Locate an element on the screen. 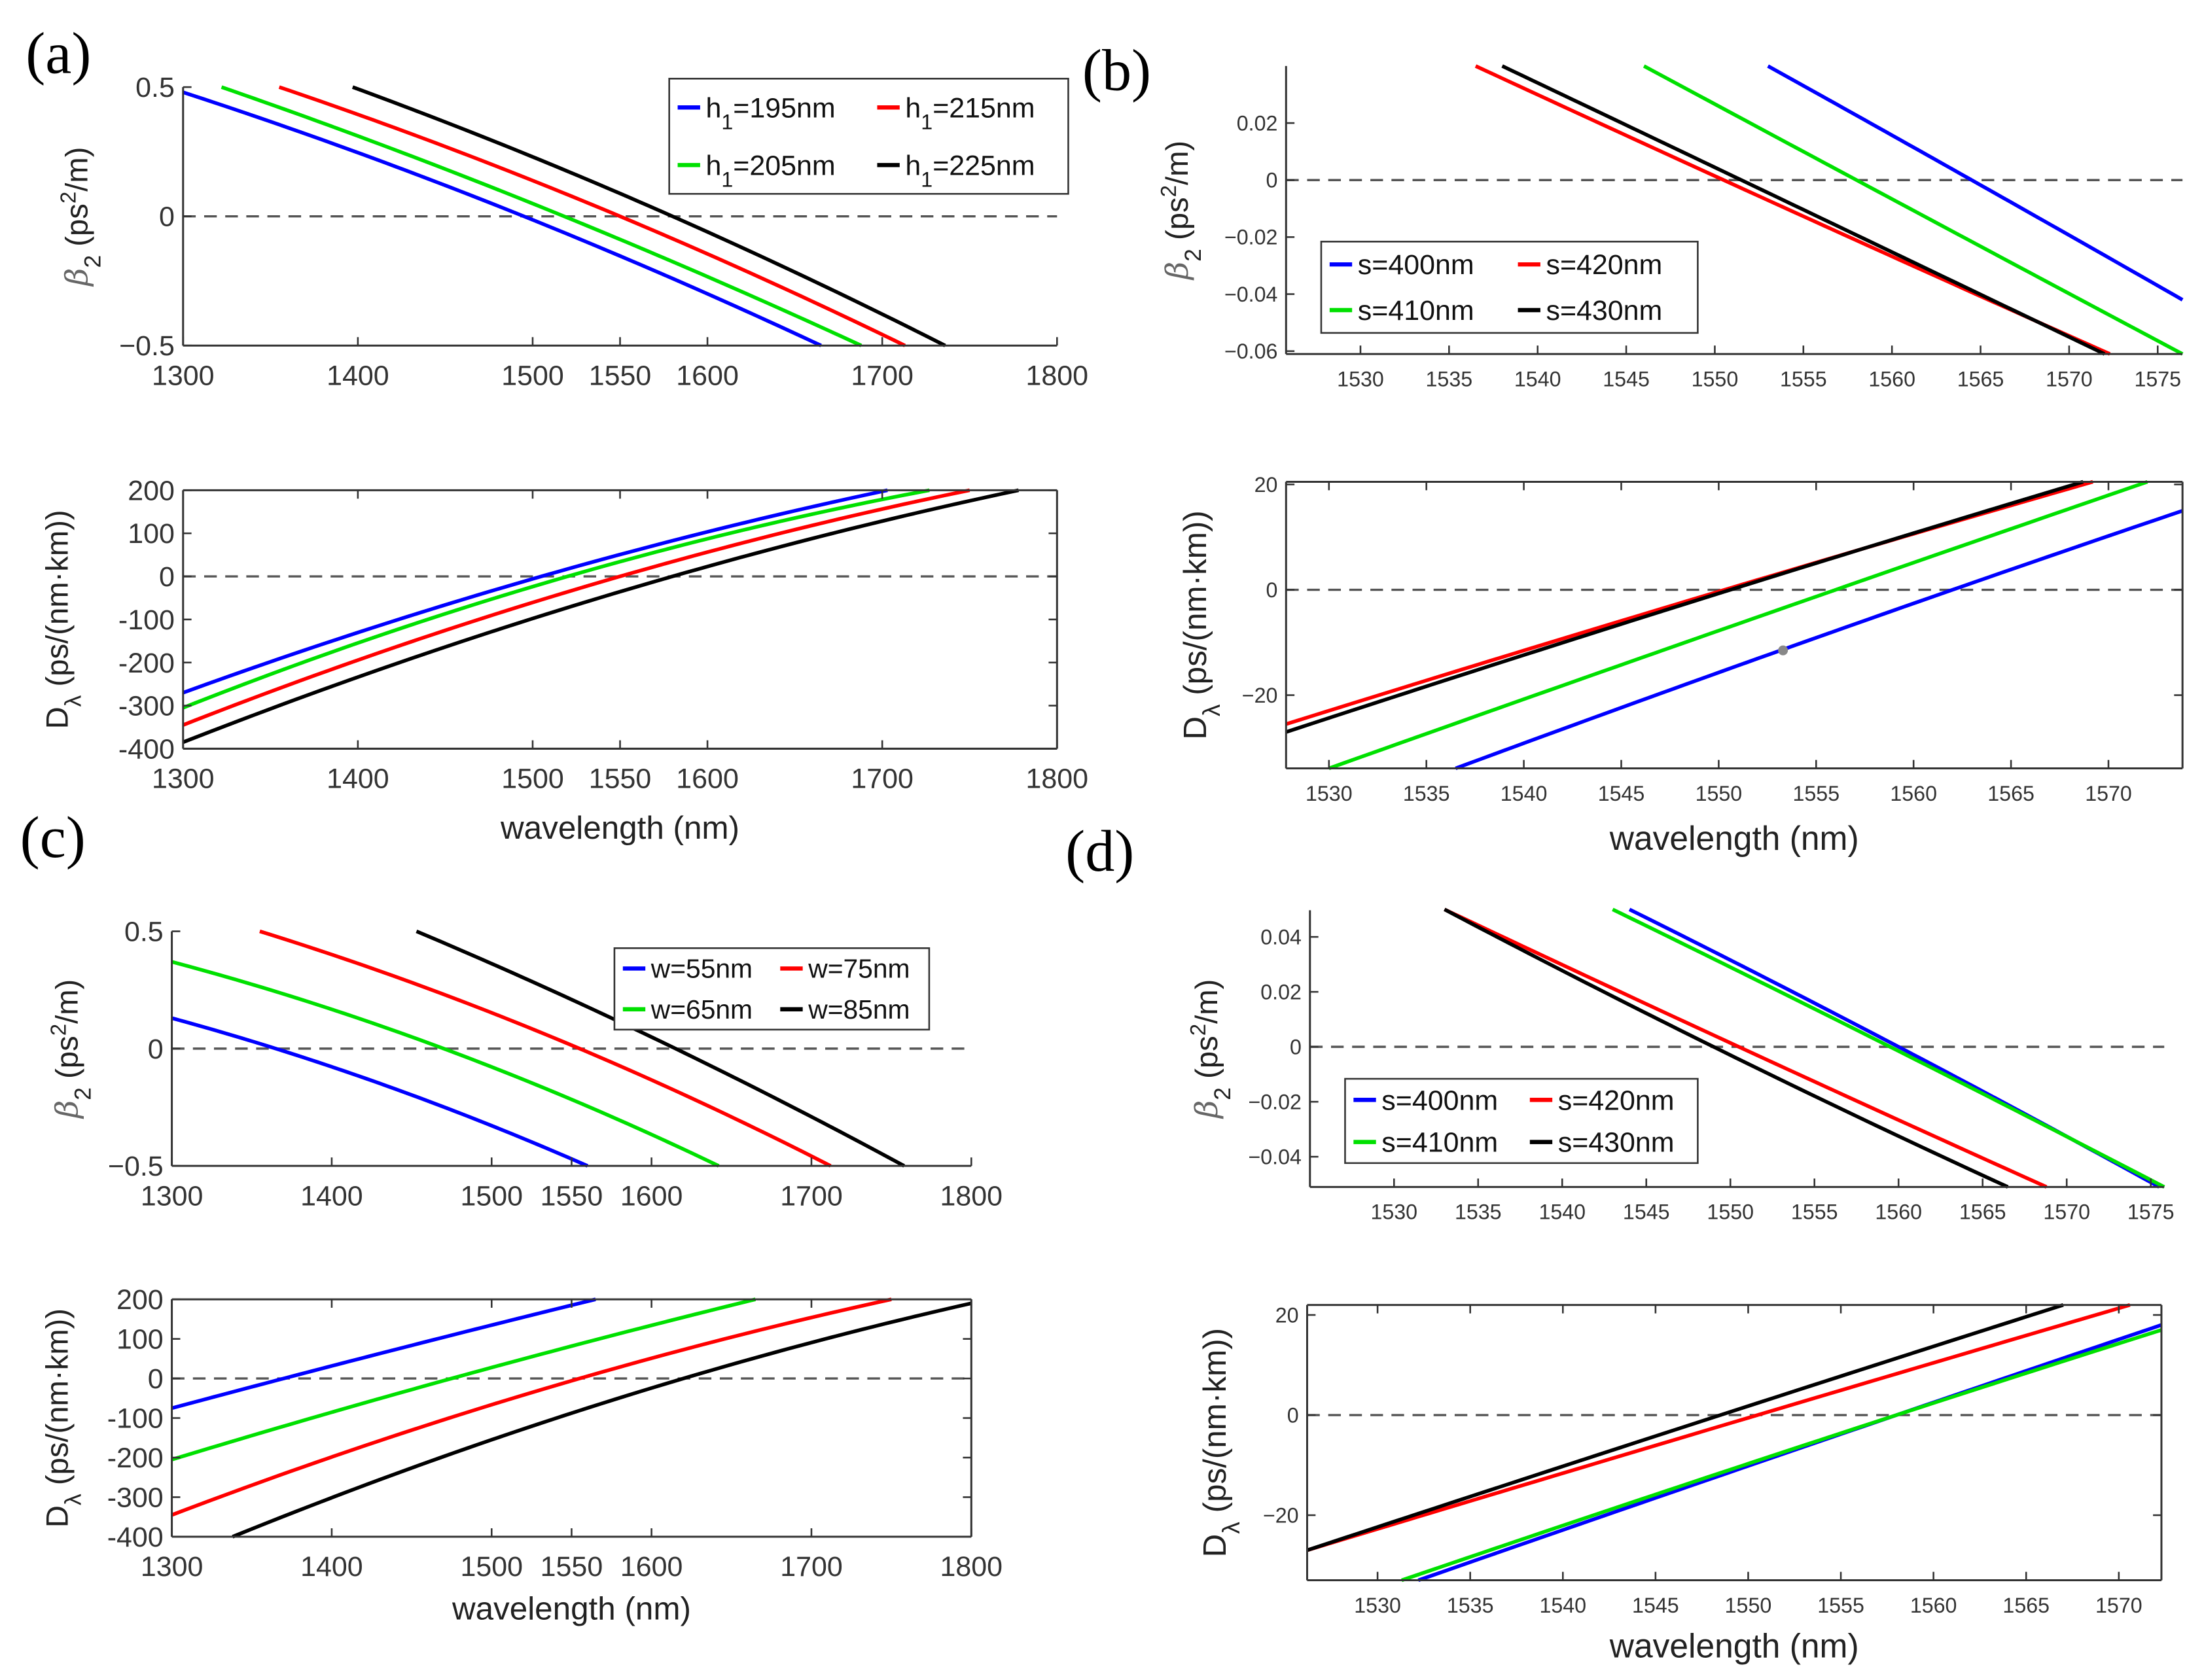 The width and height of the screenshot is (2204, 1680). legend-label: h1=215nm is located at coordinates (970, 112).